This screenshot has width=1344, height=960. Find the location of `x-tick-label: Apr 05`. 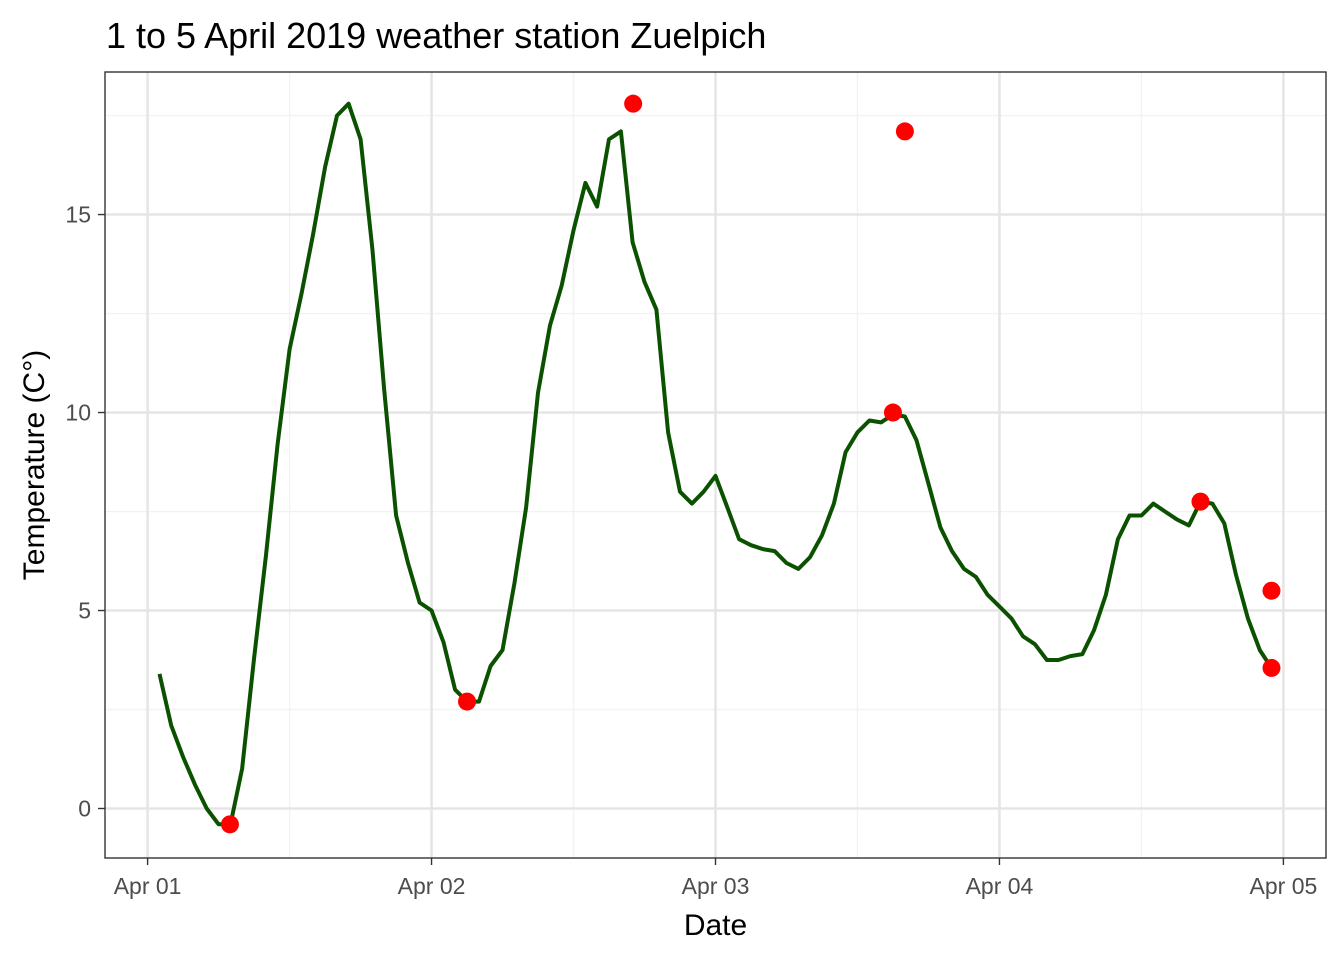

x-tick-label: Apr 05 is located at coordinates (1284, 886).